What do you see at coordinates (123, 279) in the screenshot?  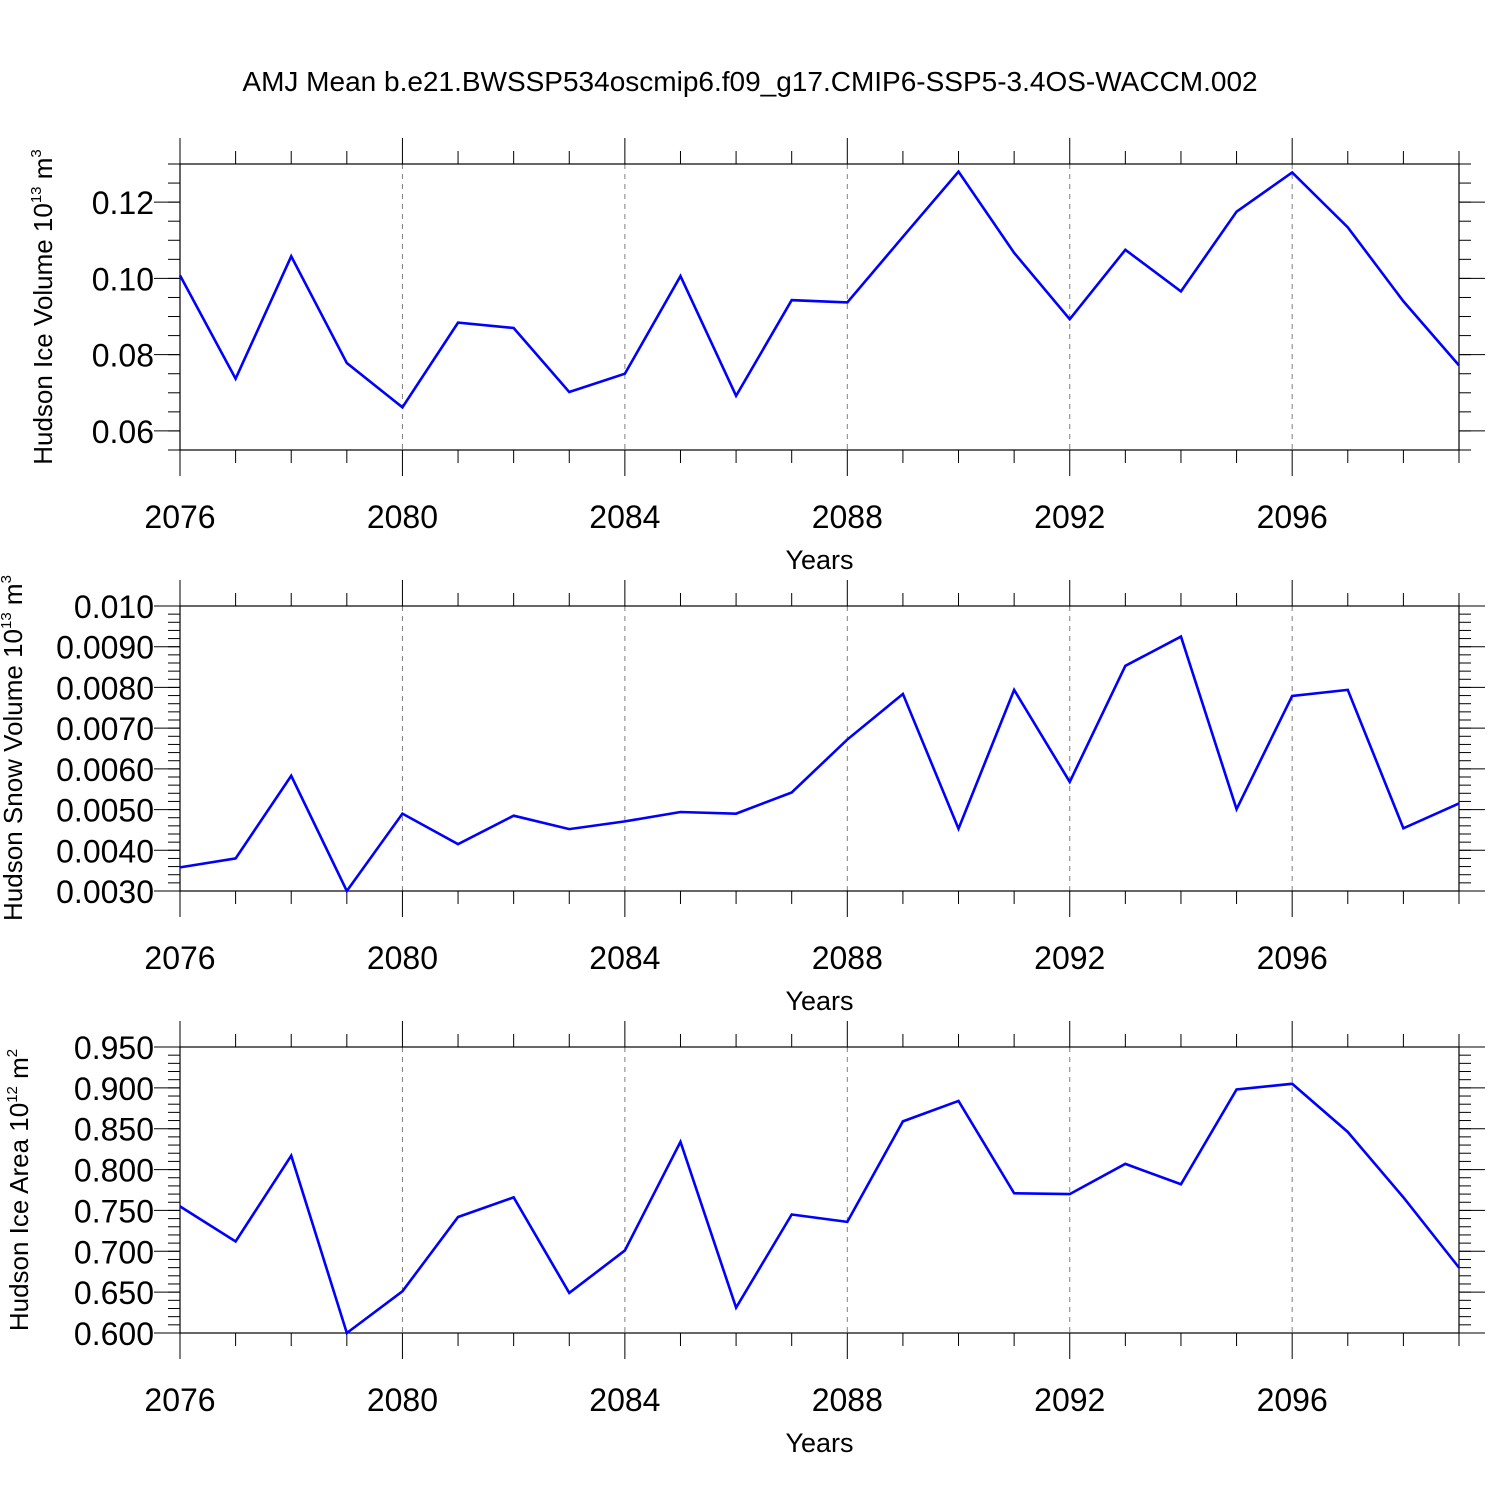 I see `y-tick-label: 0.10` at bounding box center [123, 279].